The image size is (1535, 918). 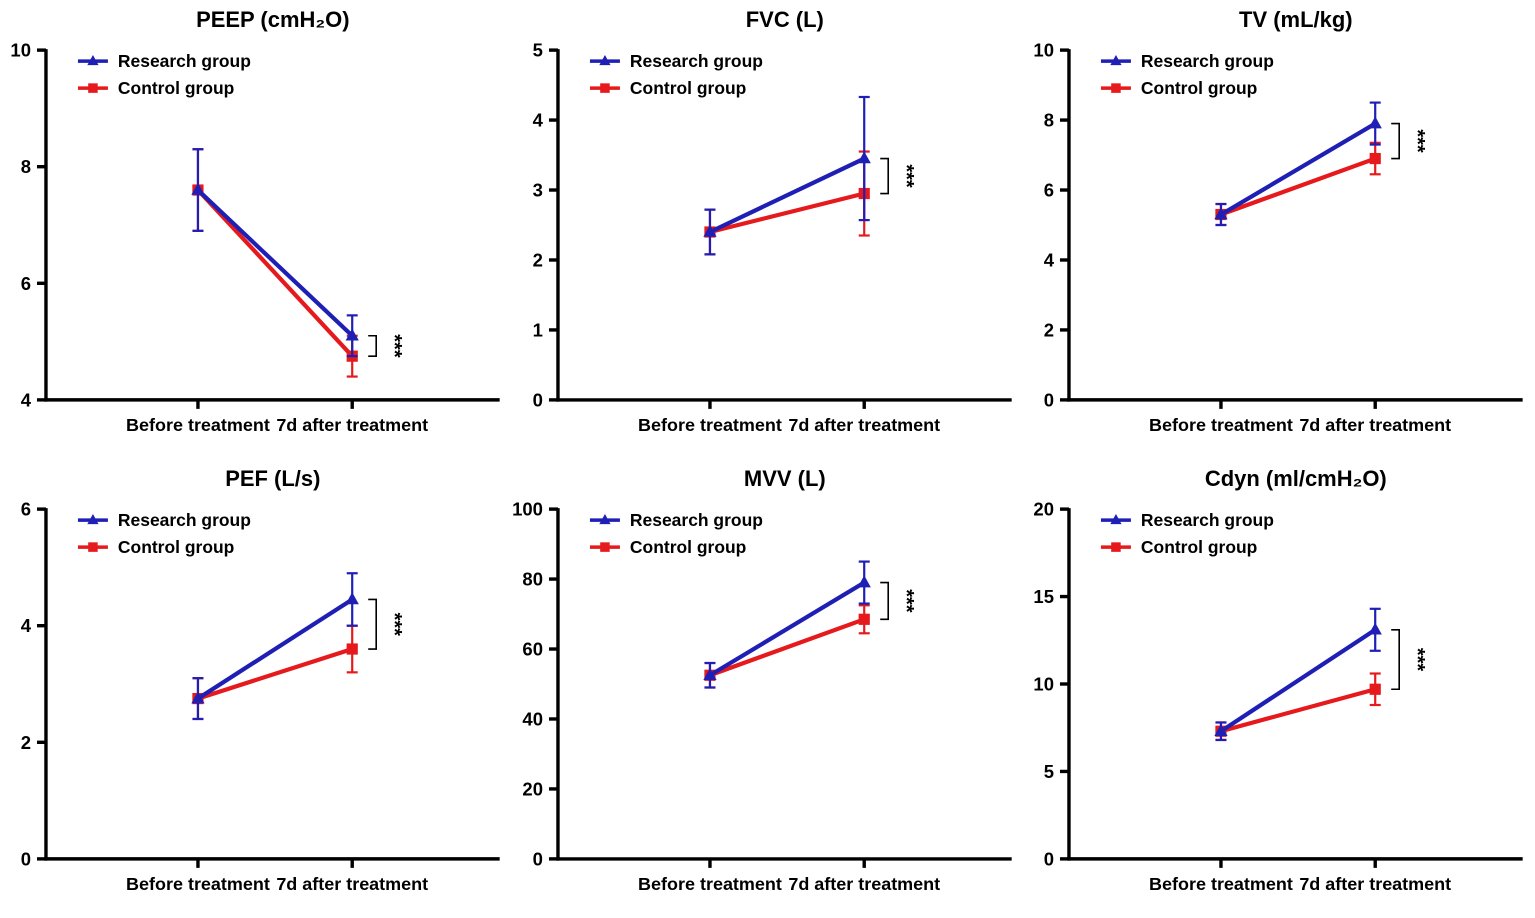 What do you see at coordinates (1296, 478) in the screenshot?
I see `chart-title: Cdyn (ml/cmH₂O)` at bounding box center [1296, 478].